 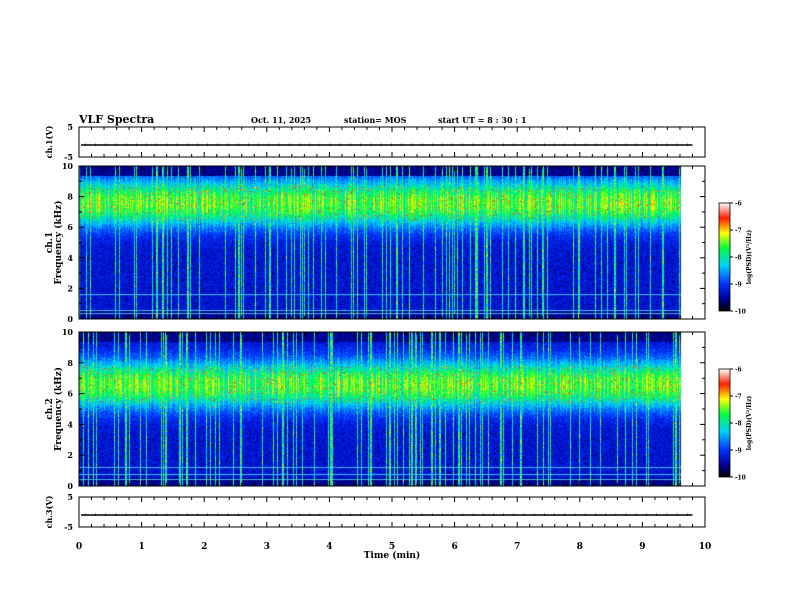 I want to click on chart-title: VLF Spectra, so click(x=117, y=119).